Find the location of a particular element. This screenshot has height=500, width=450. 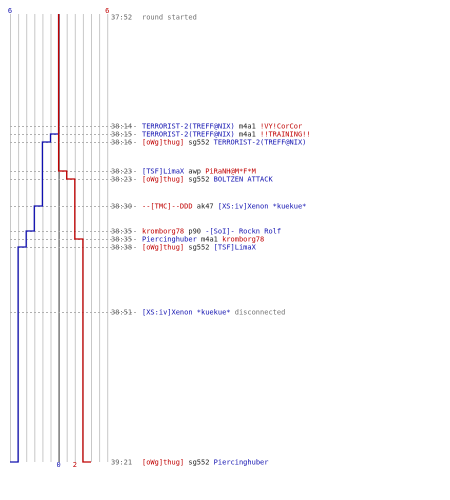

event-time: 38:38 is located at coordinates (121, 248).